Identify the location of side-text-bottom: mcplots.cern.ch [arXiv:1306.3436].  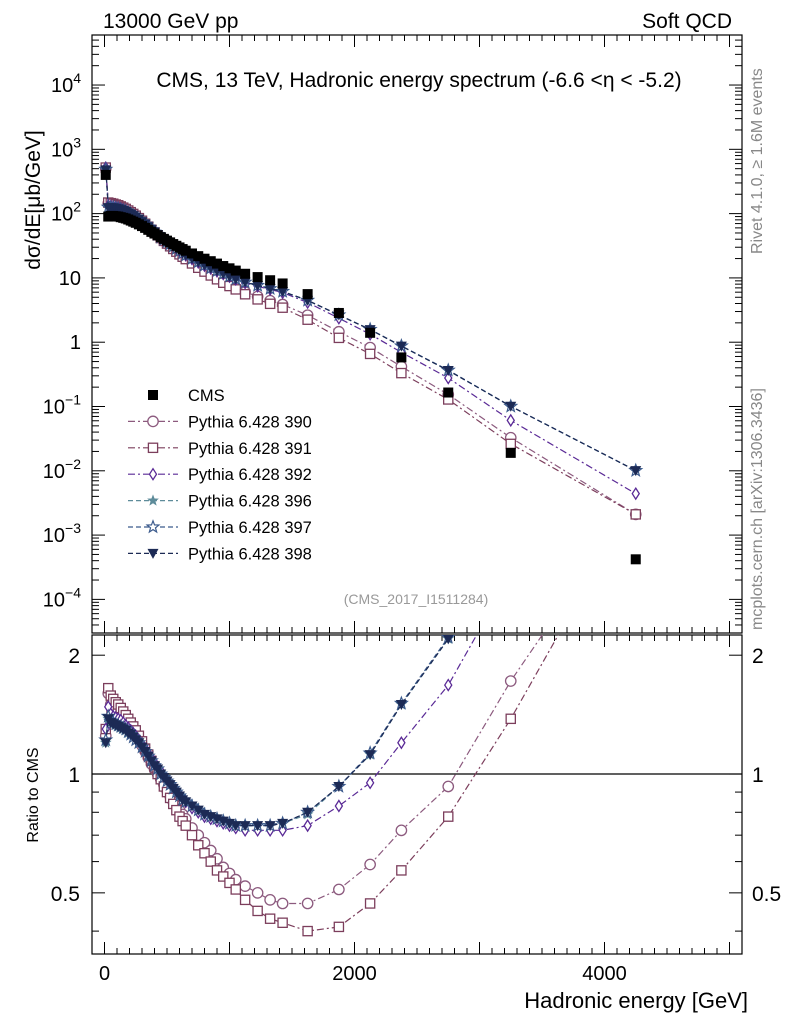
(757, 509).